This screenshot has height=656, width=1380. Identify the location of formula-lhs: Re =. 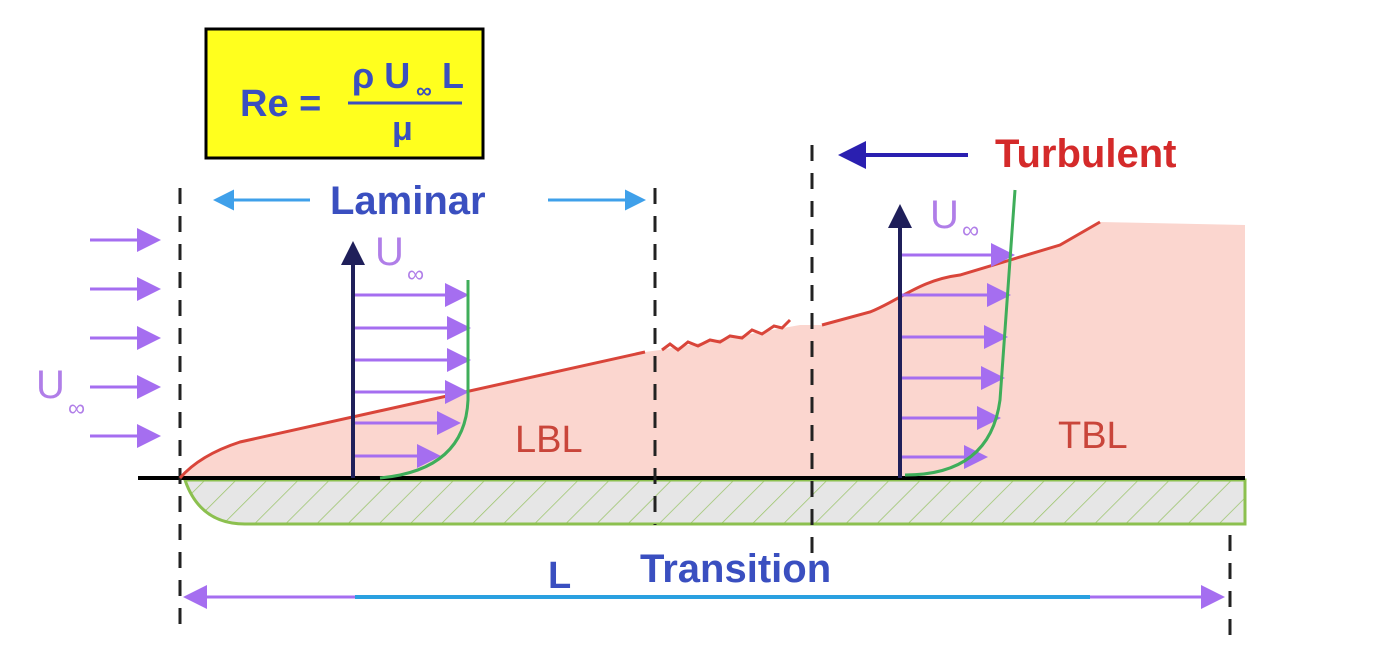
(280, 104).